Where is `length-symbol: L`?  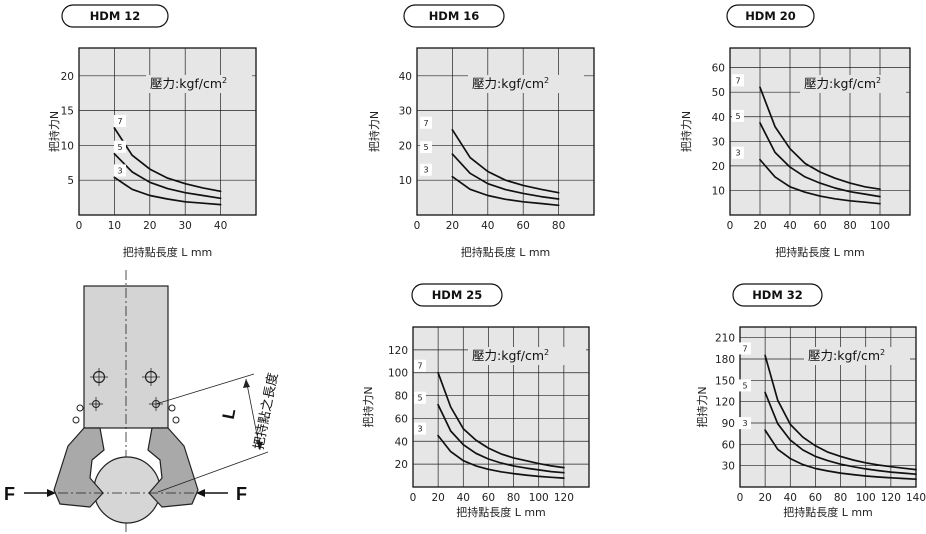
length-symbol: L is located at coordinates (229, 414).